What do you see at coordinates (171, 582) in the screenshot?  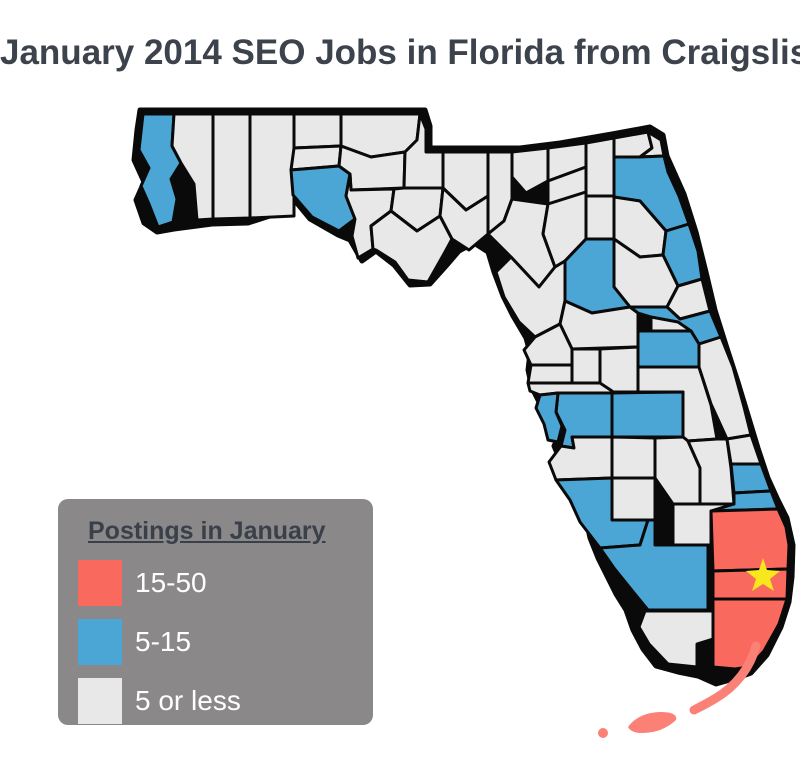 I see `legend-label-15-50: 15-50` at bounding box center [171, 582].